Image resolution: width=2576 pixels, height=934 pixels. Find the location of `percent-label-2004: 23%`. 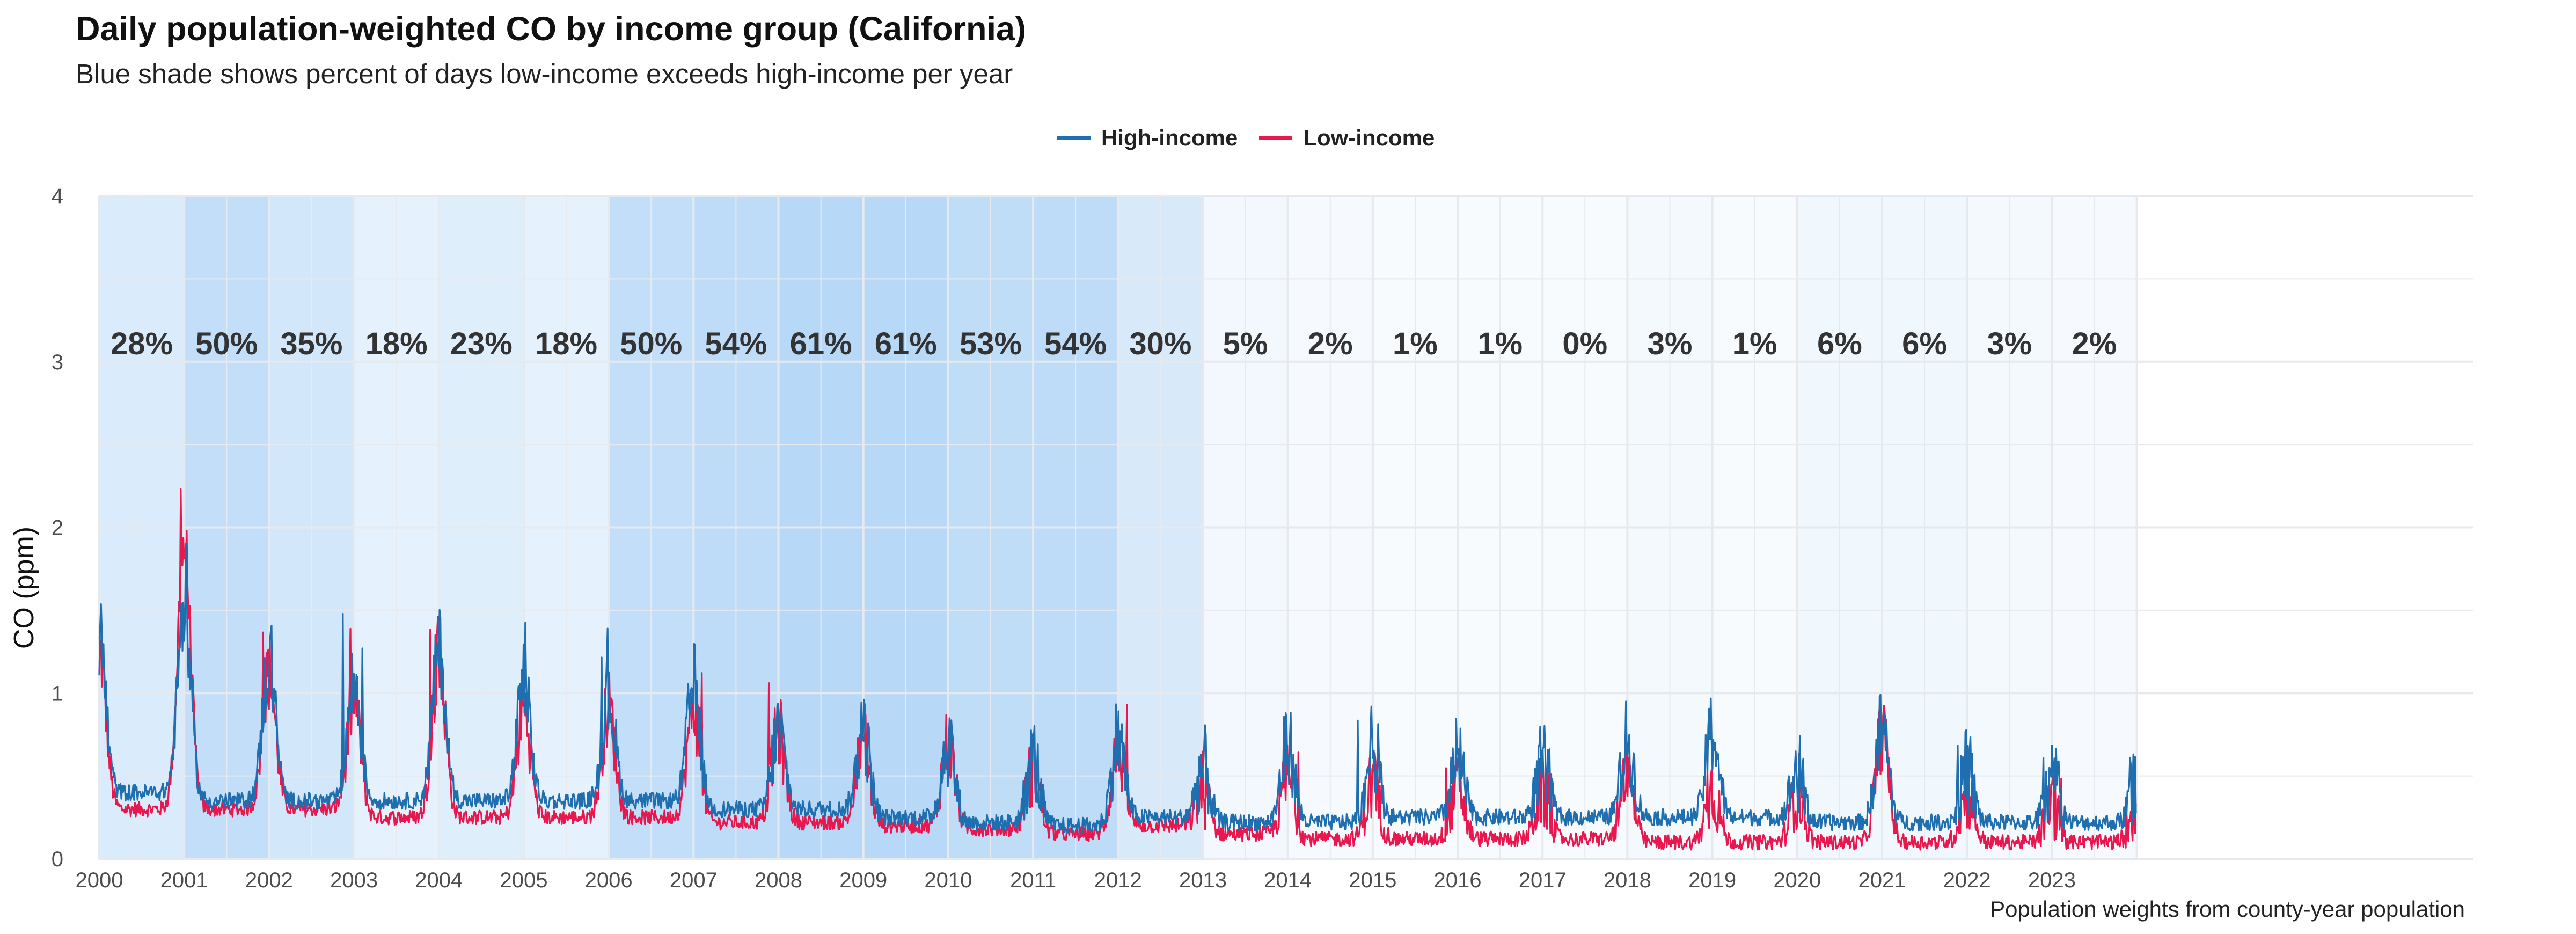

percent-label-2004: 23% is located at coordinates (481, 344).